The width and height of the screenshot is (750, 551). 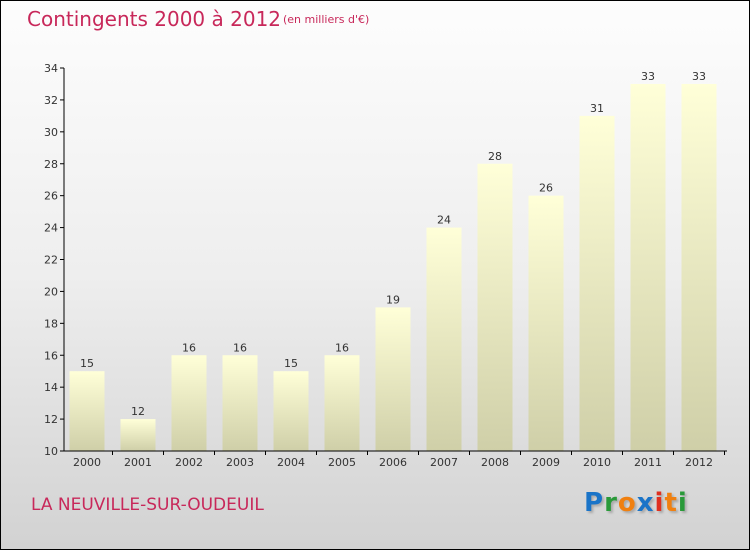 I want to click on chart-title: Contingents 2000 à 2012, so click(x=154, y=19).